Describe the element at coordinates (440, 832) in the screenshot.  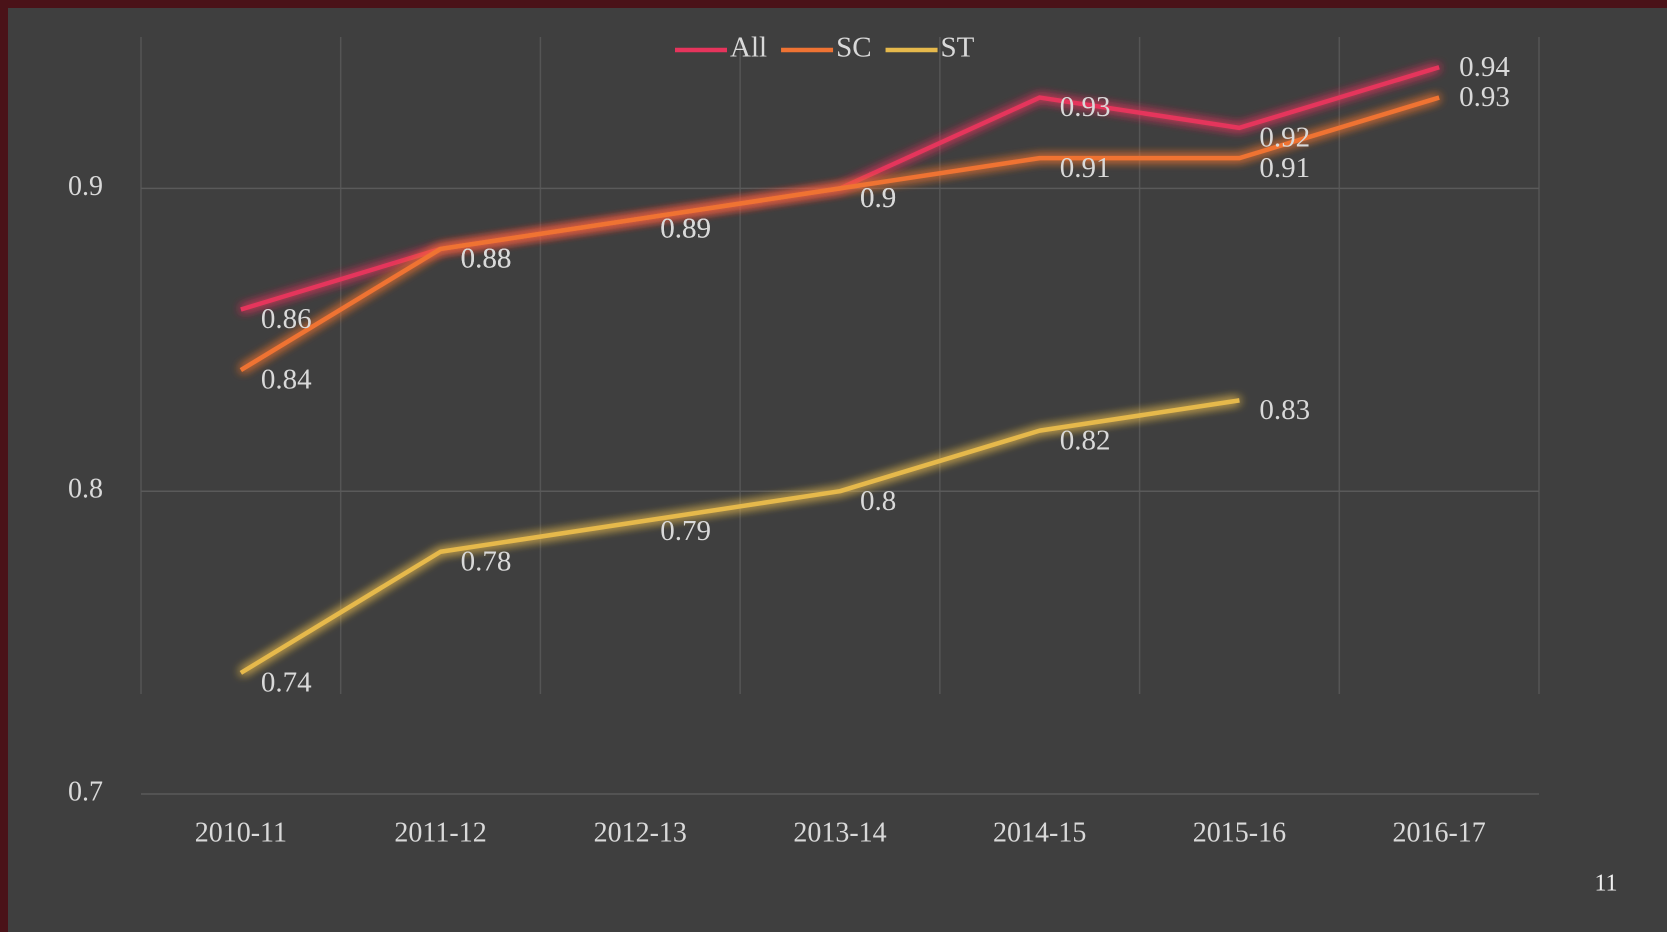
I see `x-tick-label: 2011-12` at that location.